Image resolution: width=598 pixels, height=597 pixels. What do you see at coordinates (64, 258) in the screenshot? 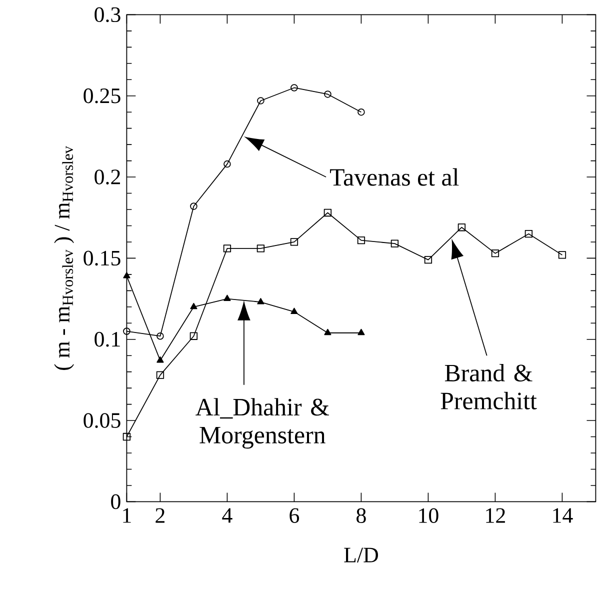
I see `y-axis-title: ( m - m$_{Hvorslev}$ ) / m$_{Hvorslev}$` at bounding box center [64, 258].